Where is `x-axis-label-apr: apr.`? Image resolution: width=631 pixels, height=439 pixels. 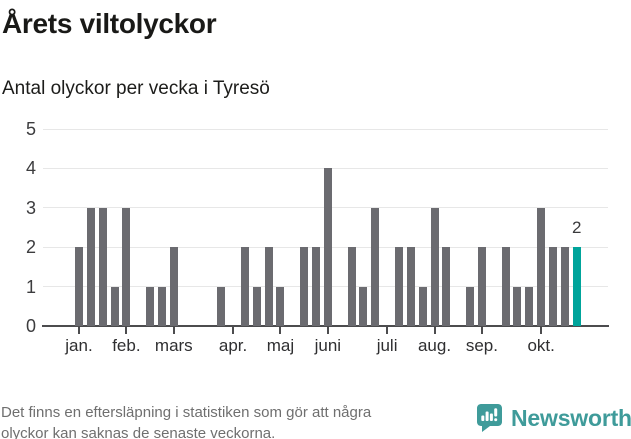 x-axis-label-apr: apr. is located at coordinates (233, 345).